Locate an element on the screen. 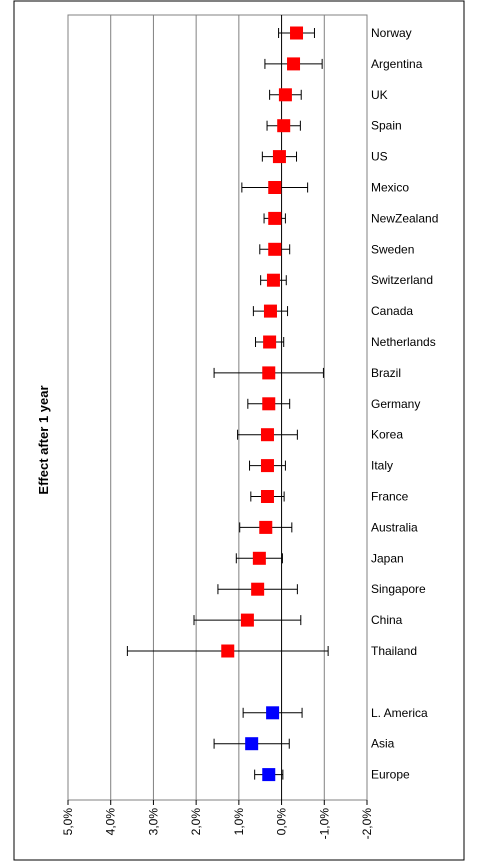  row-label: US is located at coordinates (379, 157).